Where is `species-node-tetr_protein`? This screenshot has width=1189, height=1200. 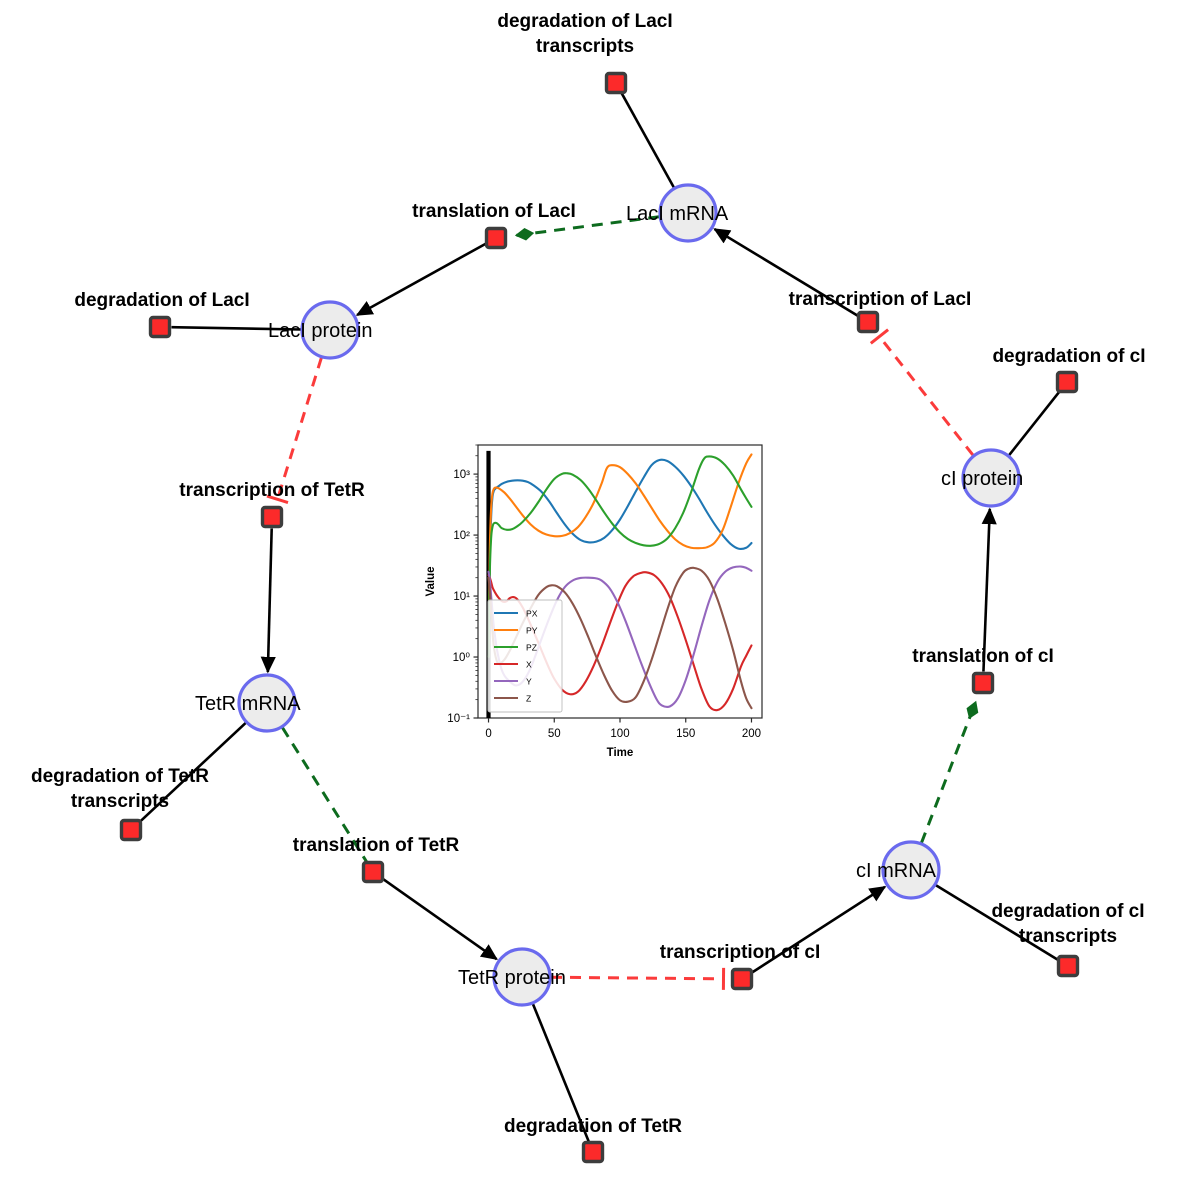 species-node-tetr_protein is located at coordinates (522, 977).